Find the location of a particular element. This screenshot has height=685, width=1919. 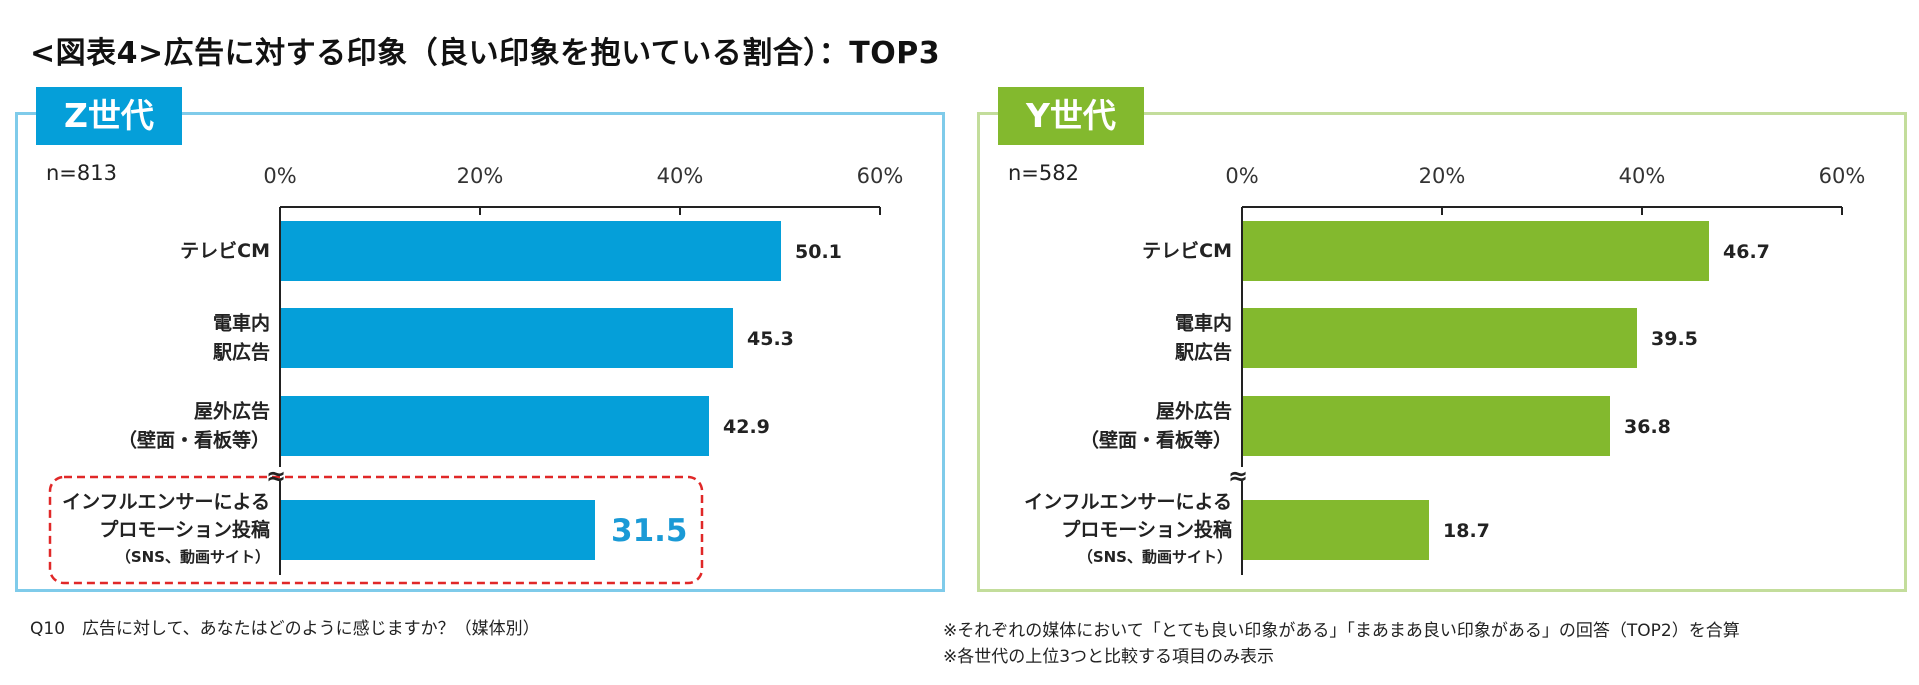

data-label-y: 39.5 is located at coordinates (1674, 339).